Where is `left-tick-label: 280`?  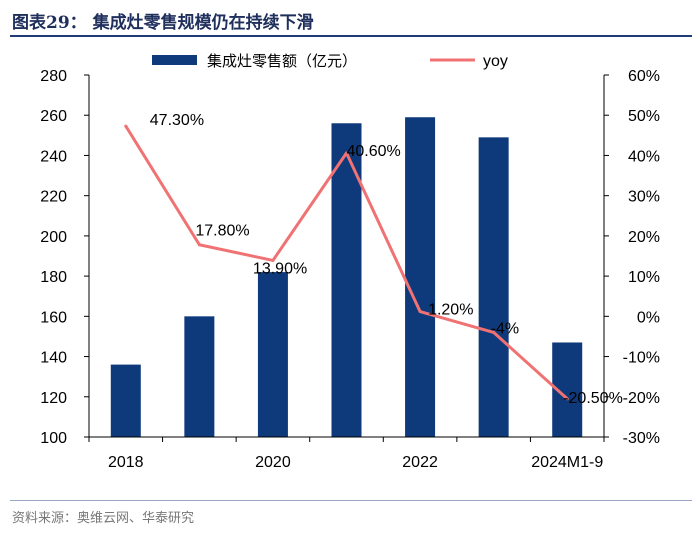
left-tick-label: 280 is located at coordinates (53, 76).